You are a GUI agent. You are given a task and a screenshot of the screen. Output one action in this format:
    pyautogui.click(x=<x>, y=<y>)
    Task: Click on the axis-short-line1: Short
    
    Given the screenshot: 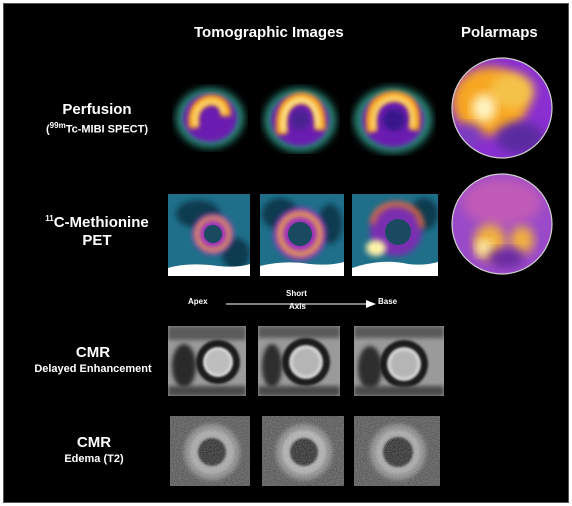 What is the action you would take?
    pyautogui.click(x=296, y=293)
    